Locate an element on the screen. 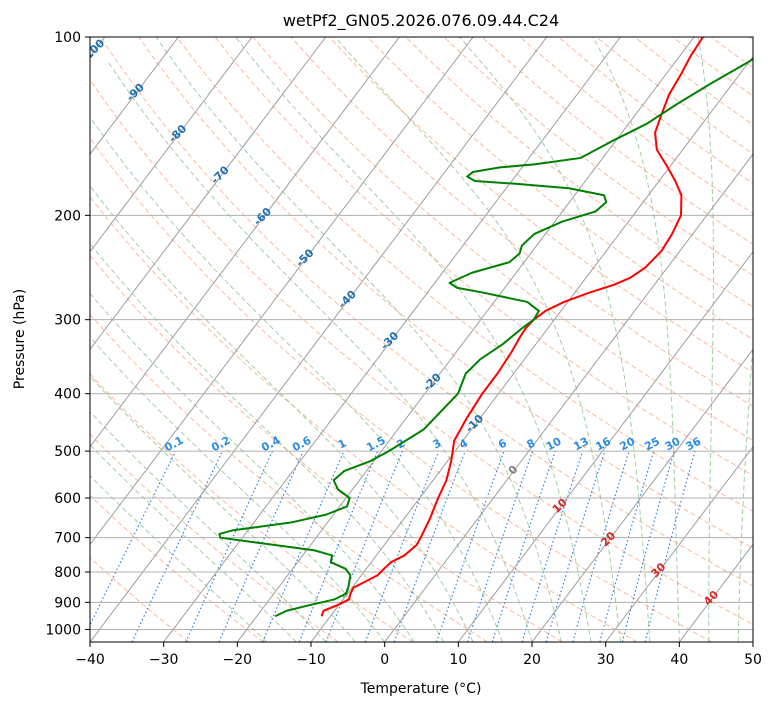  x-tick-label: 0 is located at coordinates (384, 660).